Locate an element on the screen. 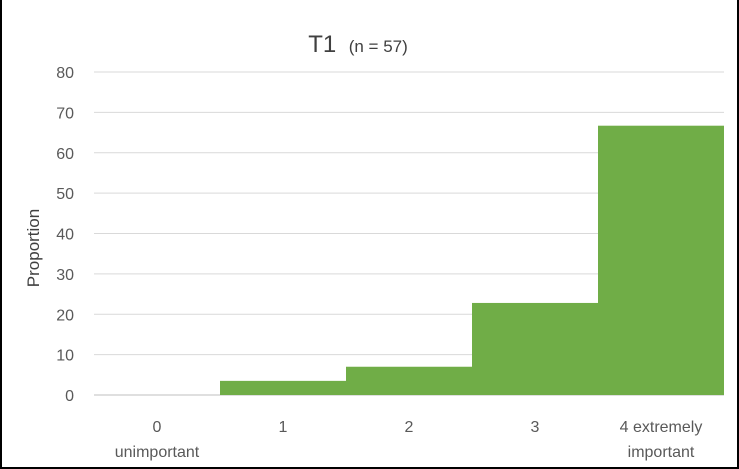 Image resolution: width=739 pixels, height=469 pixels. x-tick-label: unimportant is located at coordinates (157, 452).